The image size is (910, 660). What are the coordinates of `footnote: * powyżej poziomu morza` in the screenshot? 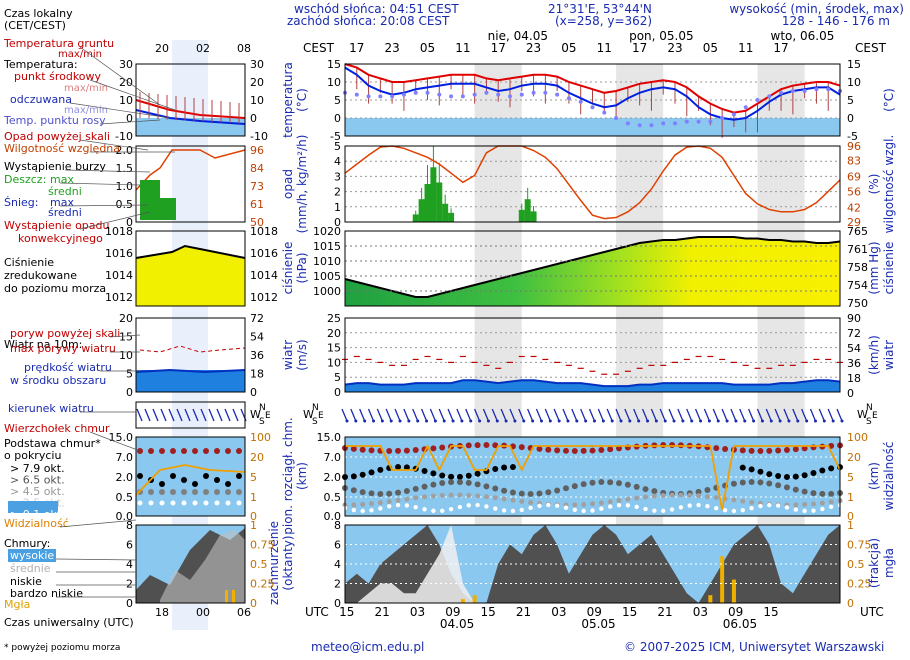 It's located at (62, 648).